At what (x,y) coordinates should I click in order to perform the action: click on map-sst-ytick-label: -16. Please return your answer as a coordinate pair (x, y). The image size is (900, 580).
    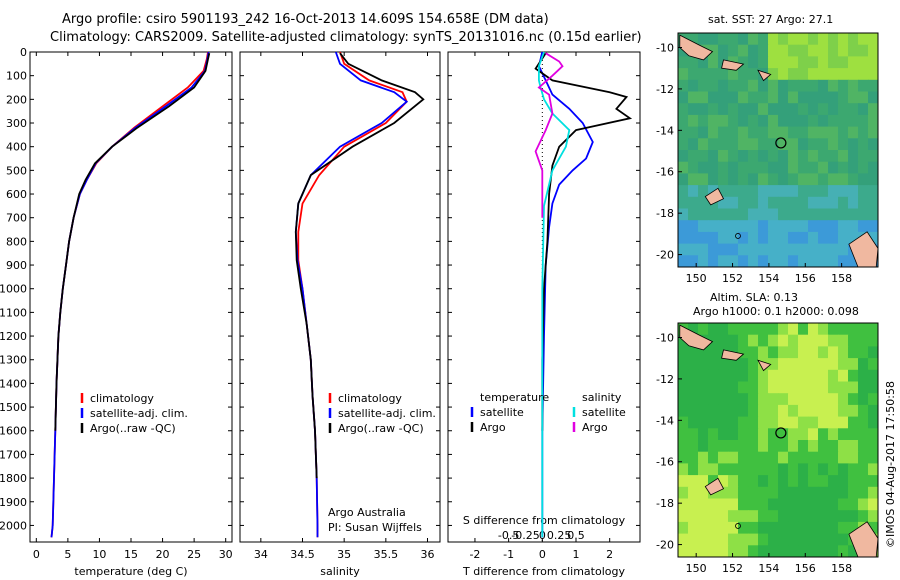
    Looking at the image, I should click on (665, 172).